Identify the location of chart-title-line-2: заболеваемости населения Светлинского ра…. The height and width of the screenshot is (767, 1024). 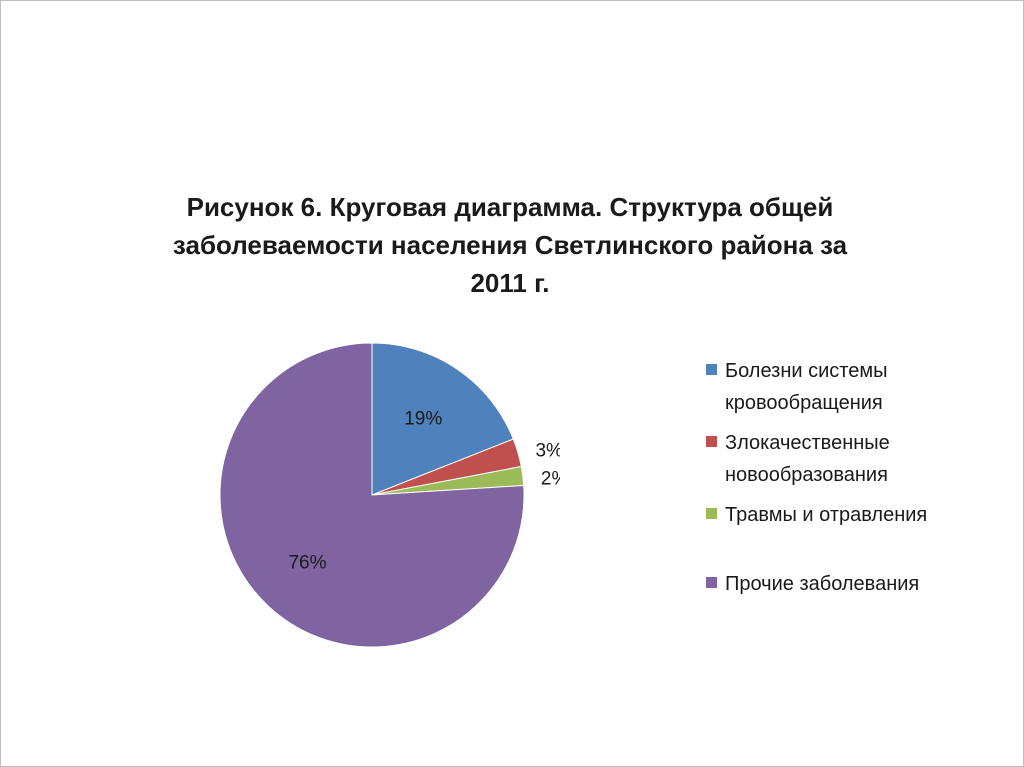
(510, 245).